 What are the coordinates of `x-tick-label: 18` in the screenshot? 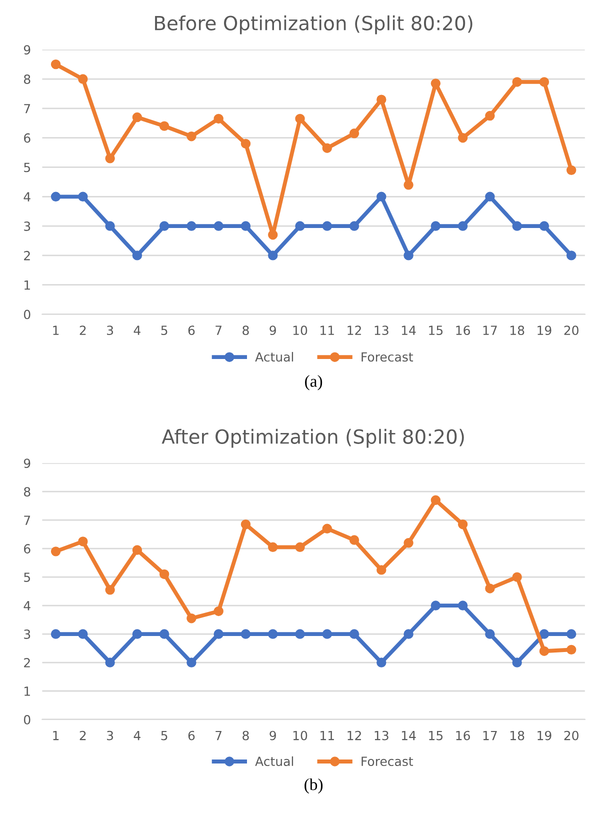 It's located at (517, 735).